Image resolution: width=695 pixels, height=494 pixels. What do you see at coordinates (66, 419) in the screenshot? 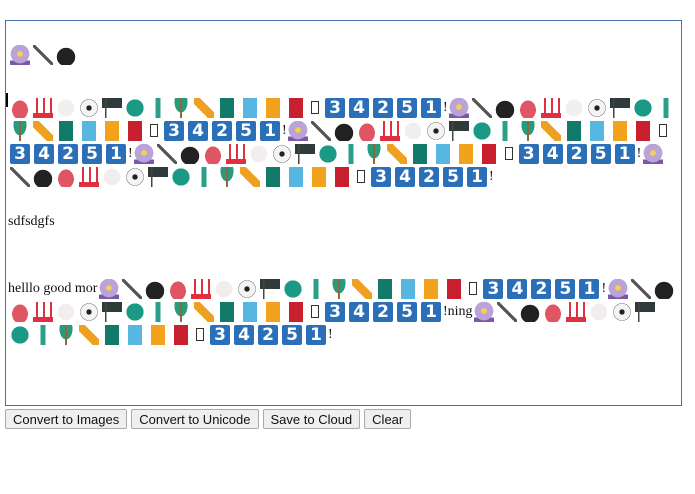
I see `convert-to-images-button: Convert to Images` at bounding box center [66, 419].